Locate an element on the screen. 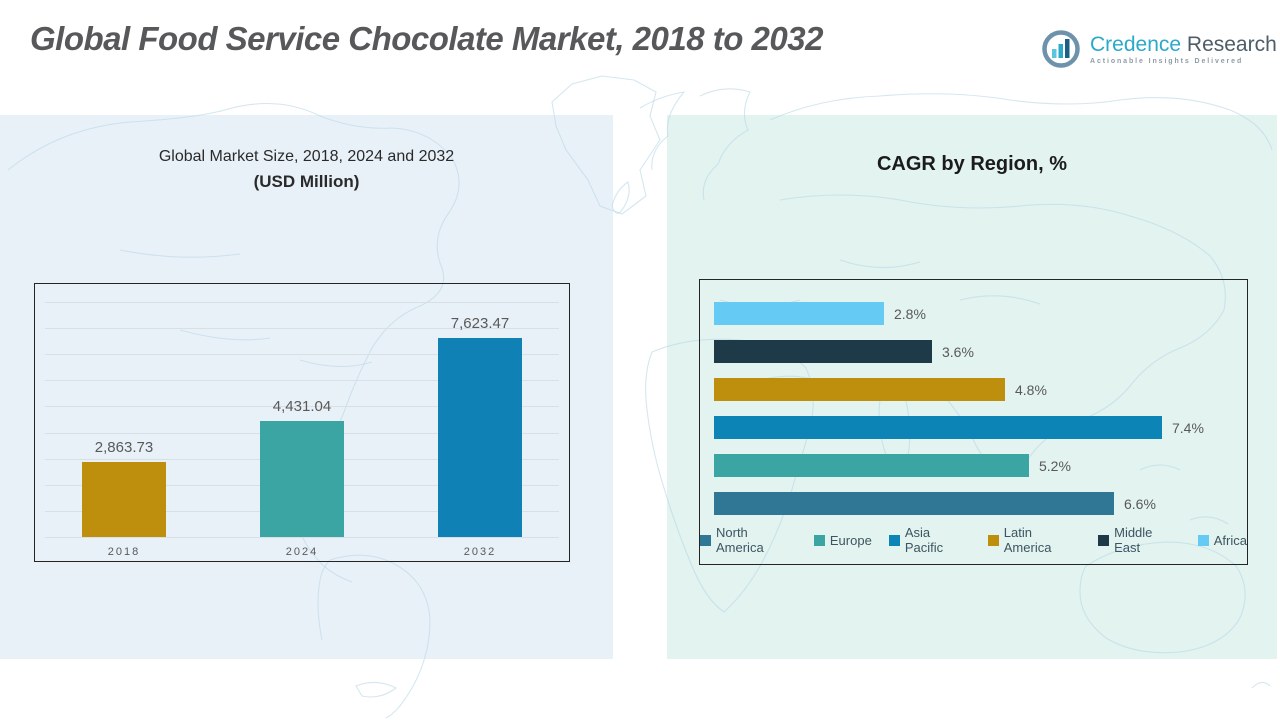 The image size is (1280, 720). market-size-value-label: 2,863.73 is located at coordinates (124, 447).